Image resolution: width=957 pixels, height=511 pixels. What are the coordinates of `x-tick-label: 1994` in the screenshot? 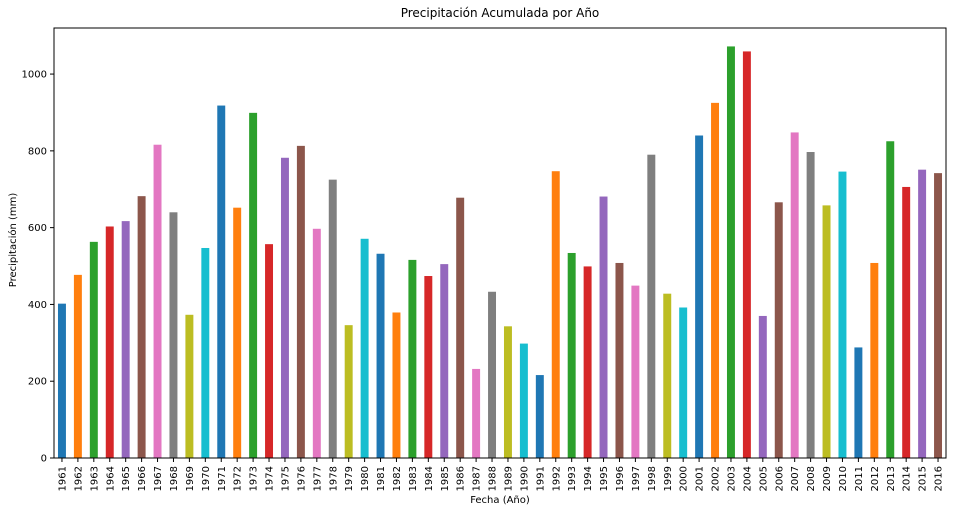 It's located at (588, 478).